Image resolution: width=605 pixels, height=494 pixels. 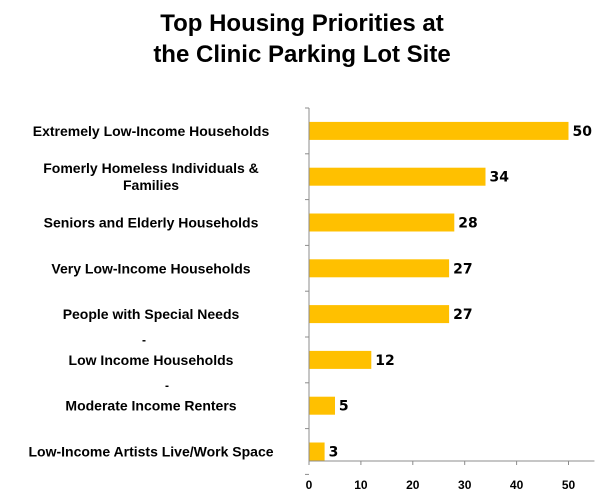 What do you see at coordinates (150, 268) in the screenshot?
I see `category-label: Very Low-Income Households` at bounding box center [150, 268].